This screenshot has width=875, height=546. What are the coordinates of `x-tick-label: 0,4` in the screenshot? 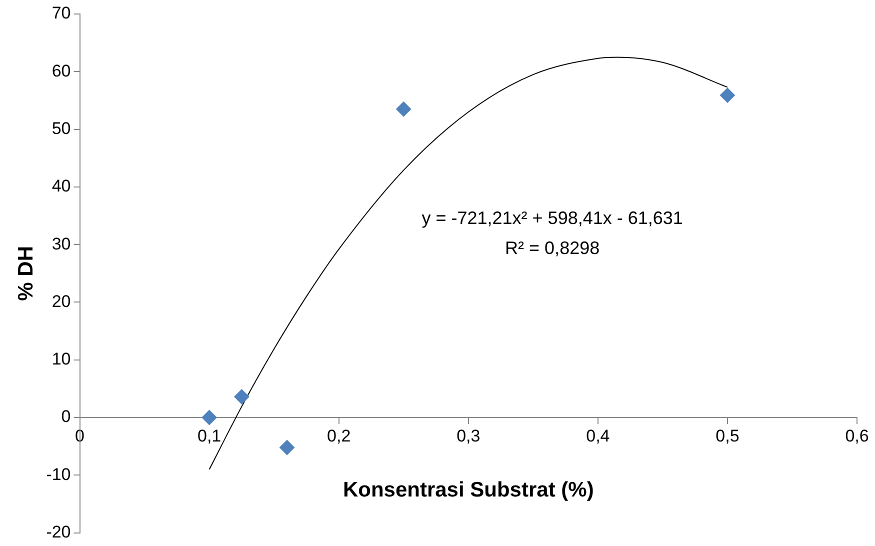 It's located at (598, 436).